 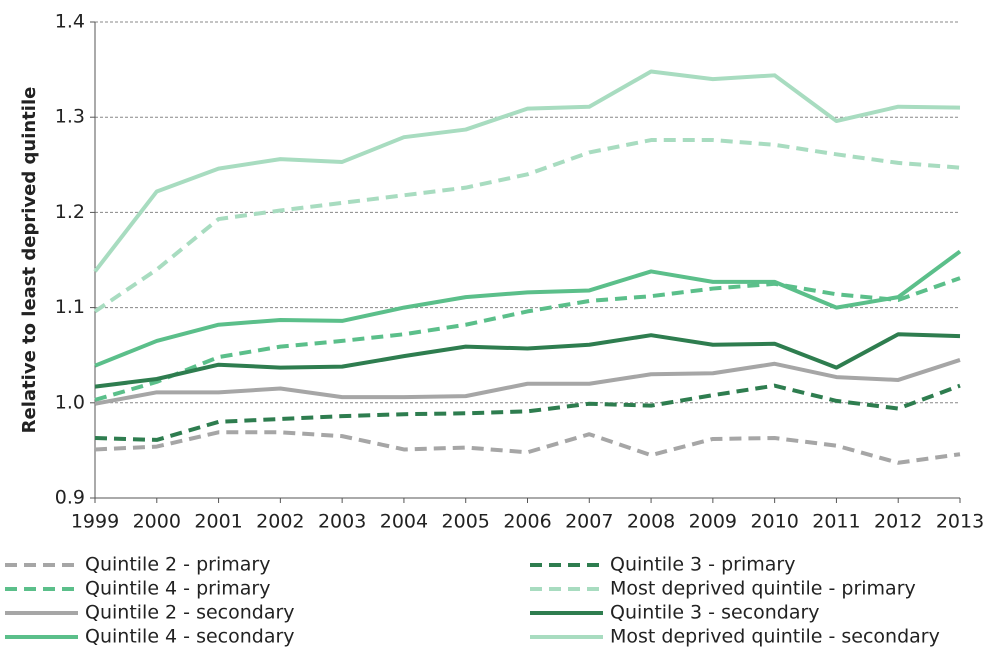 I want to click on y-tick-label: 0.9, so click(x=70, y=498).